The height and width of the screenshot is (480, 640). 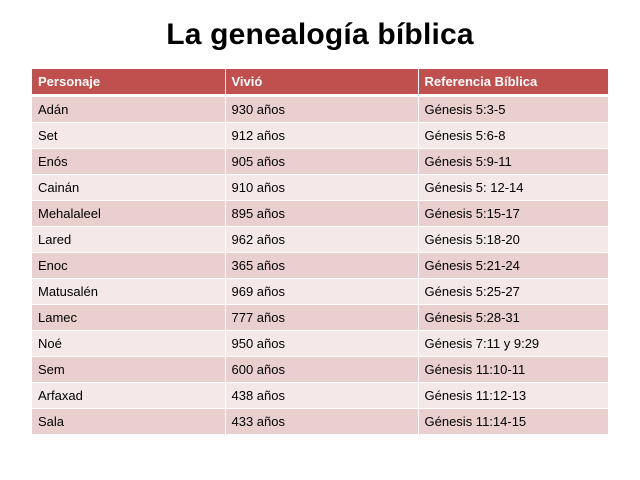 I want to click on cell-vivio: 600 años, so click(x=322, y=369).